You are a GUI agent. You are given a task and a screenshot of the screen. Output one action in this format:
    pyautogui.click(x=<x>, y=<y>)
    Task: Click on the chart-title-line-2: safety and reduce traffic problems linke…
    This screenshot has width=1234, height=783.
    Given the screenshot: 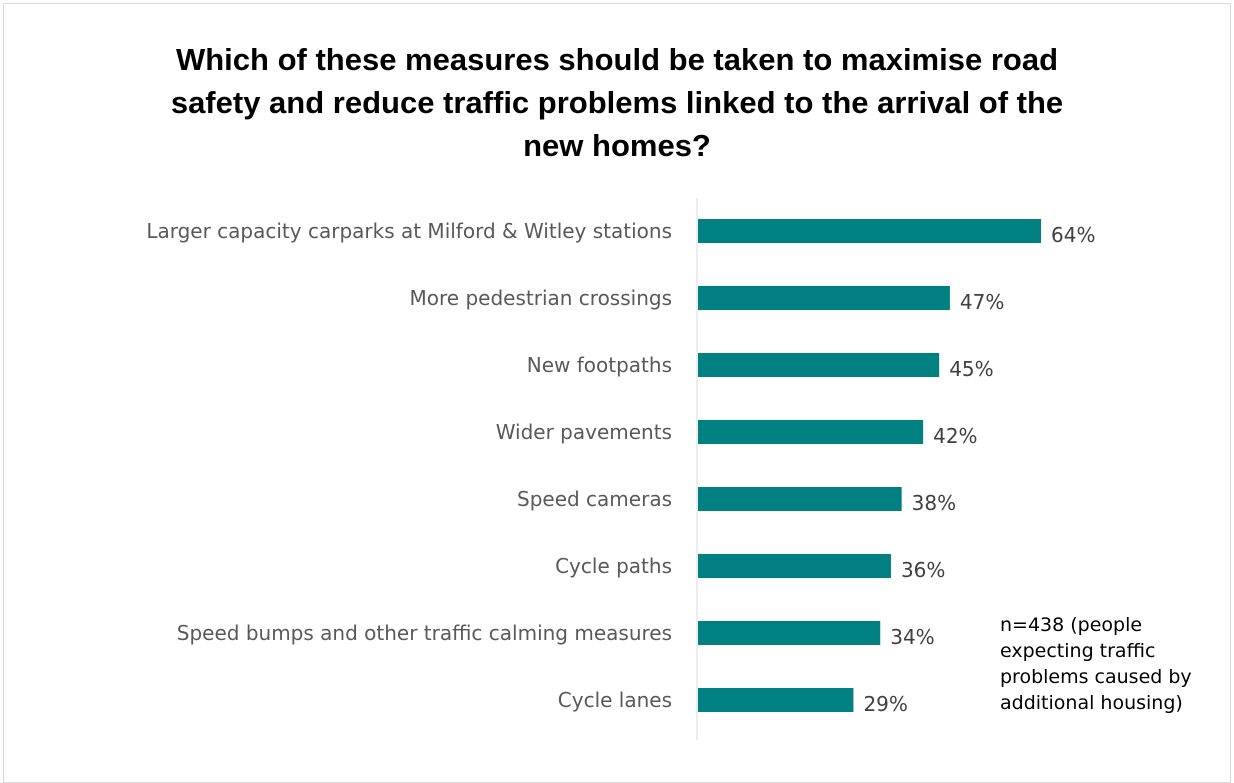 What is the action you would take?
    pyautogui.click(x=617, y=102)
    